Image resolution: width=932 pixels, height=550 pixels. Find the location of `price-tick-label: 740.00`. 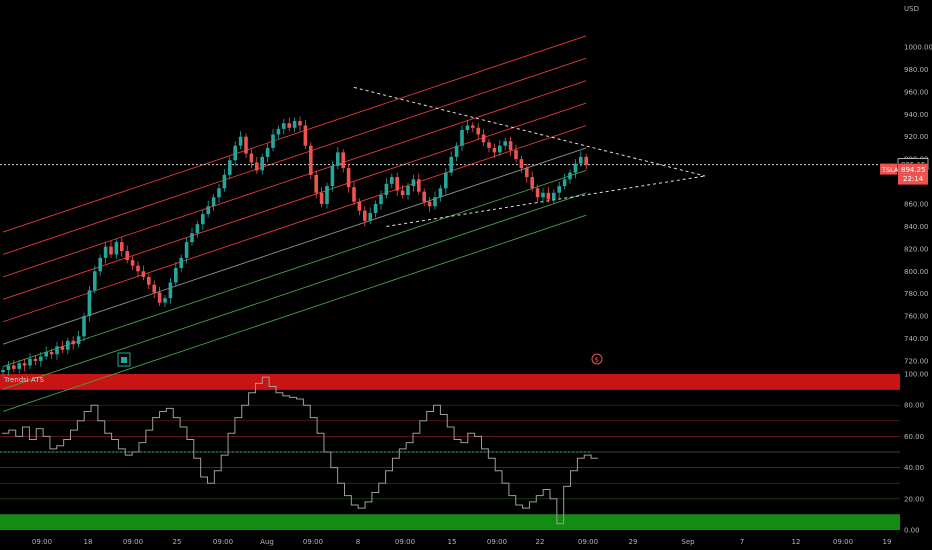

price-tick-label: 740.00 is located at coordinates (916, 339).